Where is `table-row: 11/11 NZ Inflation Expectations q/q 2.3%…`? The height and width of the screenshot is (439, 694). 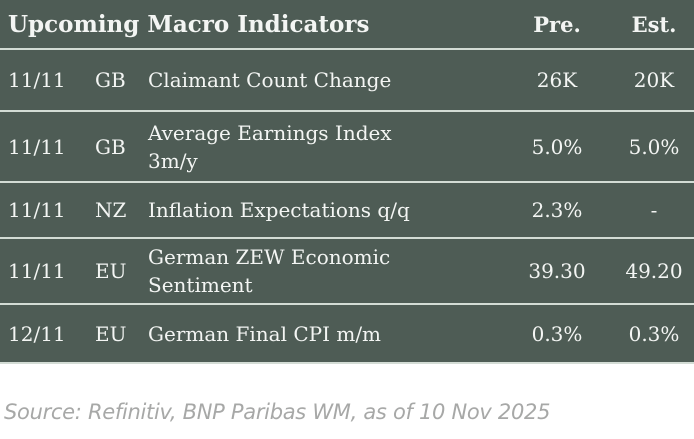 table-row: 11/11 NZ Inflation Expectations q/q 2.3%… is located at coordinates (347, 209).